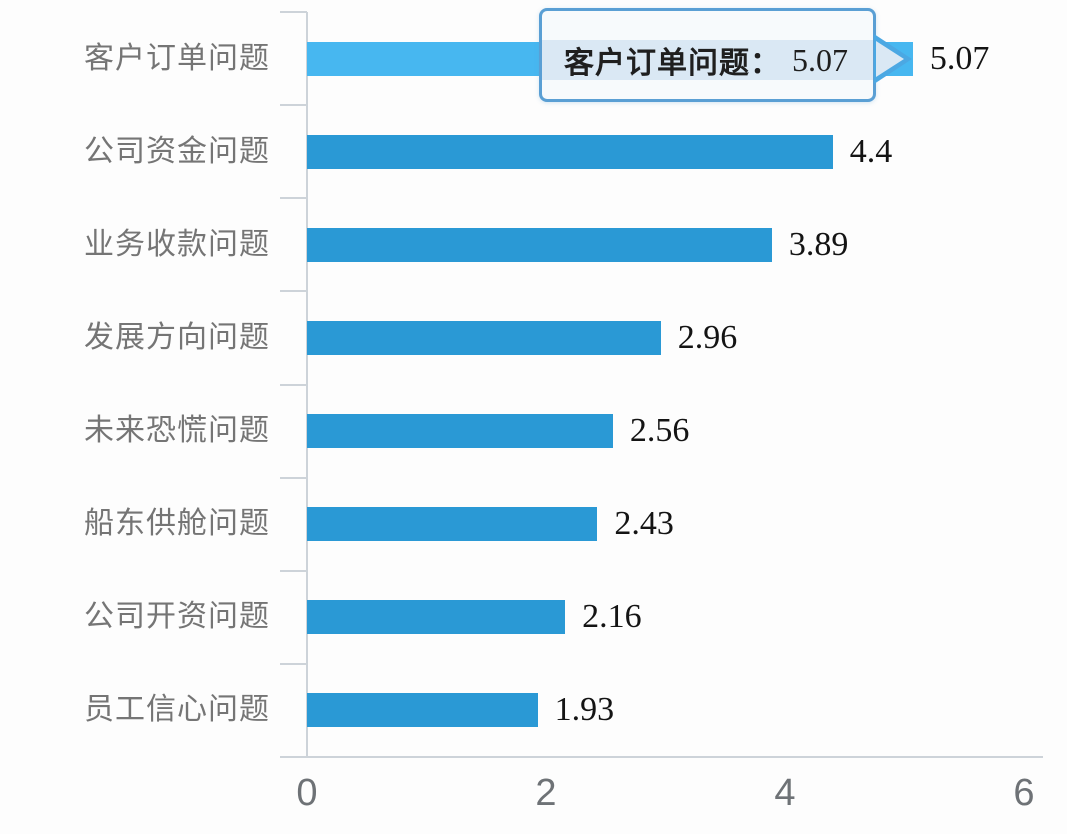  I want to click on x-axis-line, so click(662, 757).